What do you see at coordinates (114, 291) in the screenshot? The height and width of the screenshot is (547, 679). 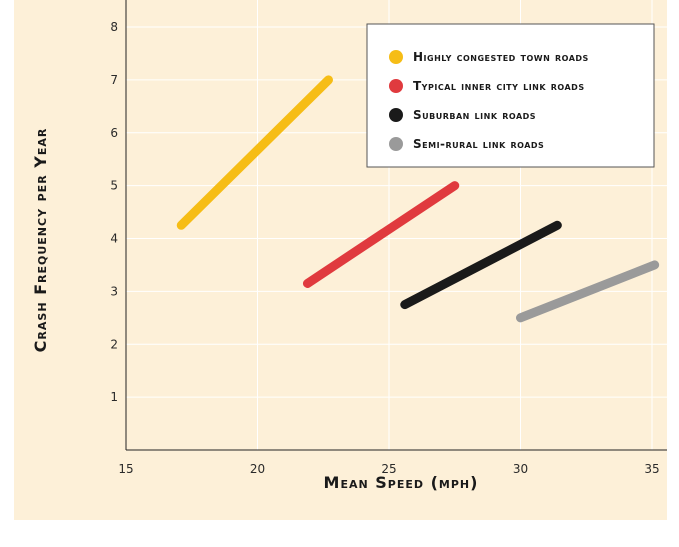 I see `y-tick-label: 3` at bounding box center [114, 291].